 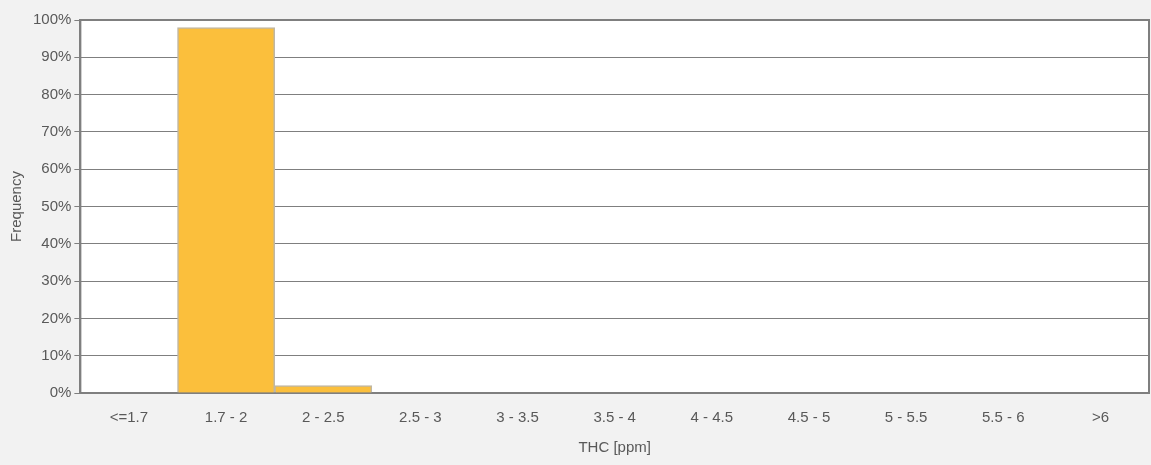 What do you see at coordinates (60, 392) in the screenshot?
I see `y-tick-label: 0%` at bounding box center [60, 392].